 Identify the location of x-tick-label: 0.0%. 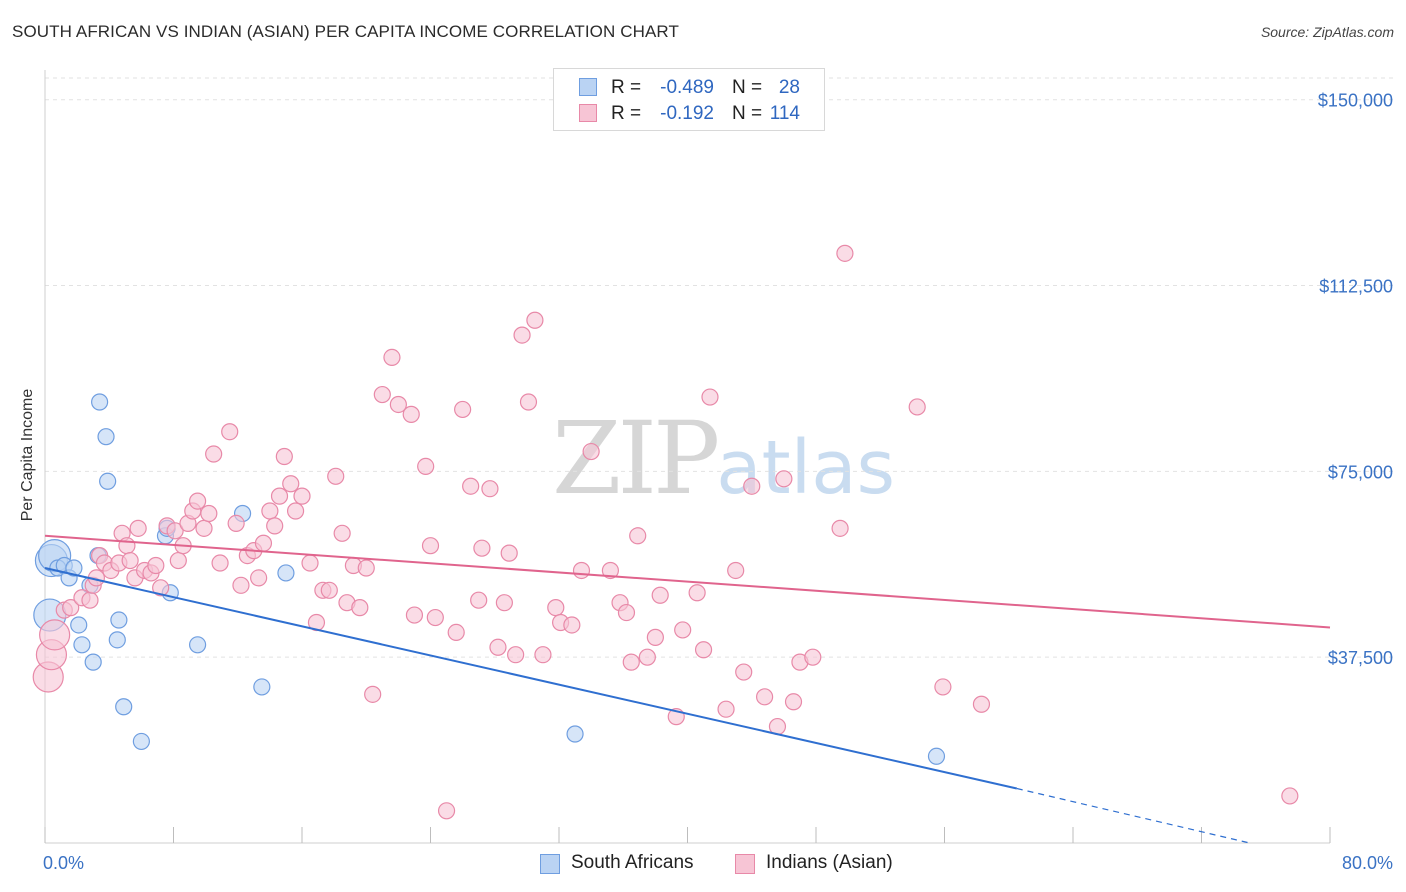
(63, 863).